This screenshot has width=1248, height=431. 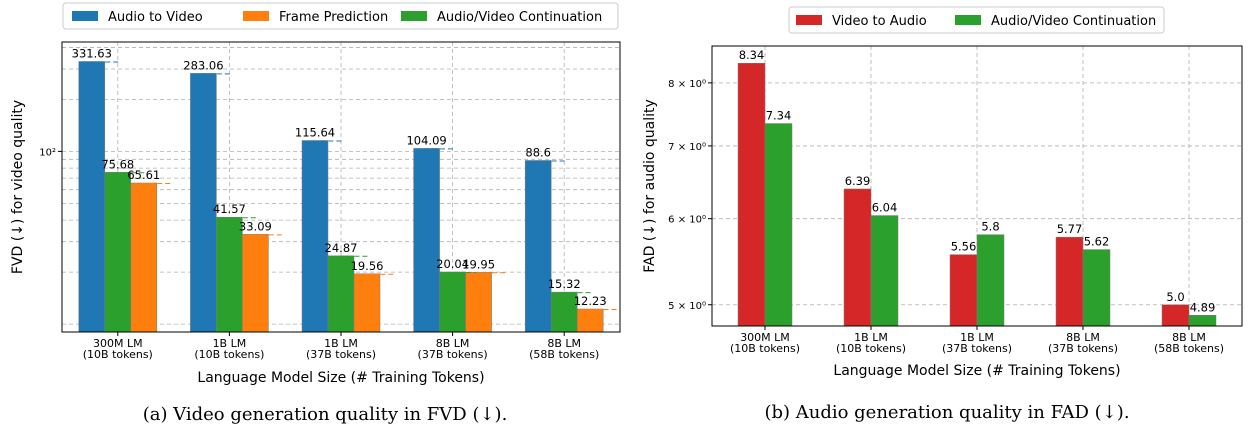 I want to click on data-label-frame-prediction: 65.61, so click(x=143, y=175).